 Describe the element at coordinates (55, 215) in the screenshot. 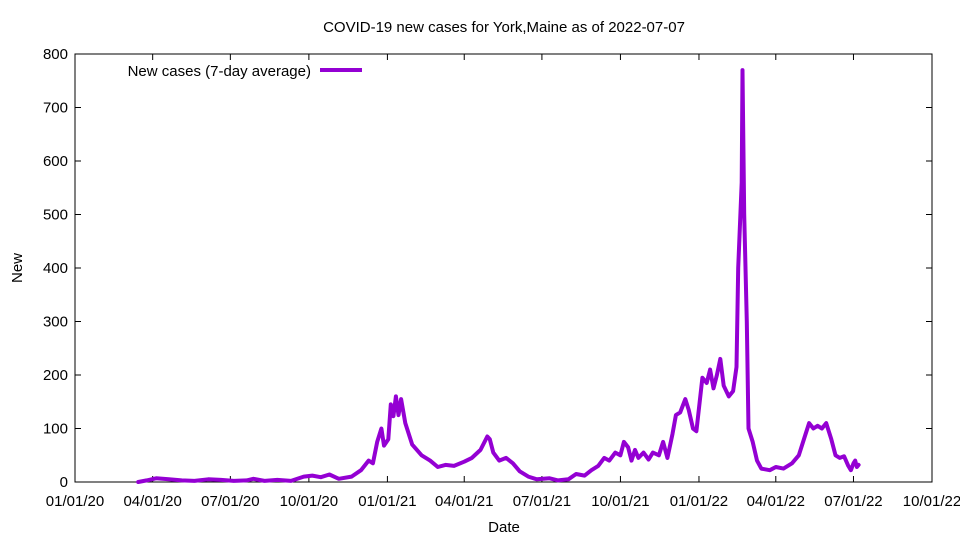

I see `y-tick-label: 500` at that location.